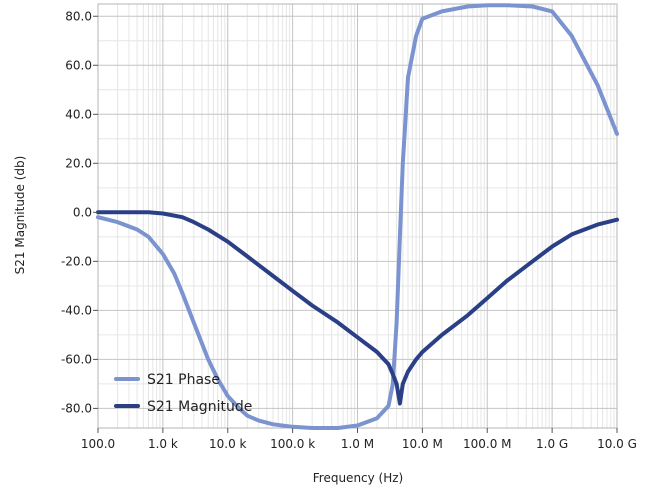 The height and width of the screenshot is (491, 657). What do you see at coordinates (422, 444) in the screenshot?
I see `x-tick-label: 10.0 M` at bounding box center [422, 444].